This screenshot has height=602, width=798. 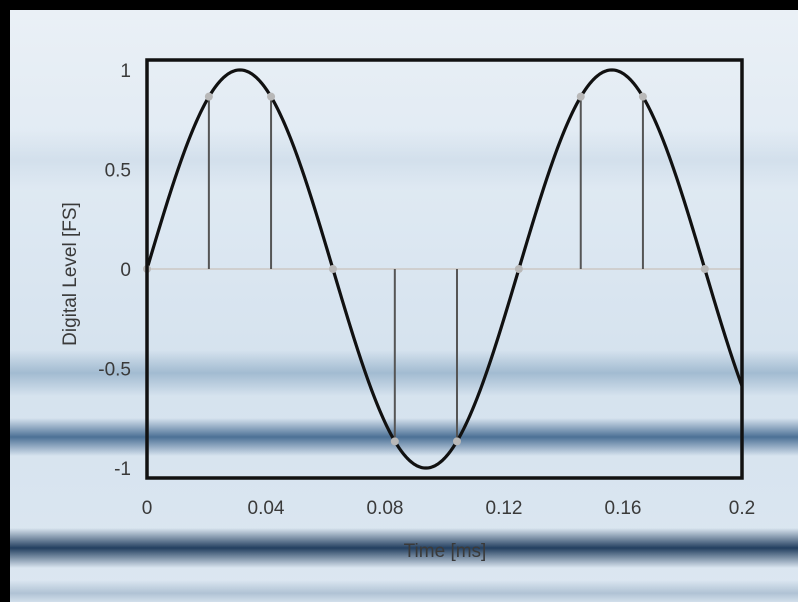 I want to click on y-tick-label: 0, so click(x=125, y=270).